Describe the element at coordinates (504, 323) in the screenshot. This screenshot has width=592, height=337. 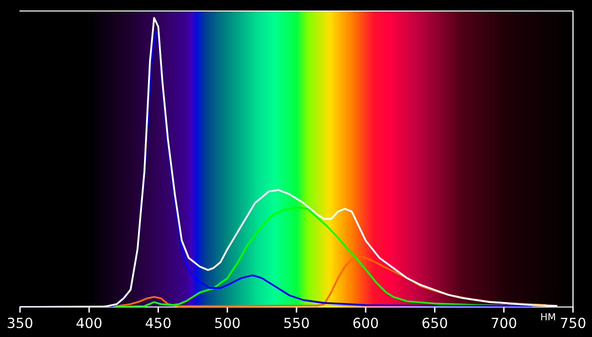
I see `x-tick-label: 700` at that location.